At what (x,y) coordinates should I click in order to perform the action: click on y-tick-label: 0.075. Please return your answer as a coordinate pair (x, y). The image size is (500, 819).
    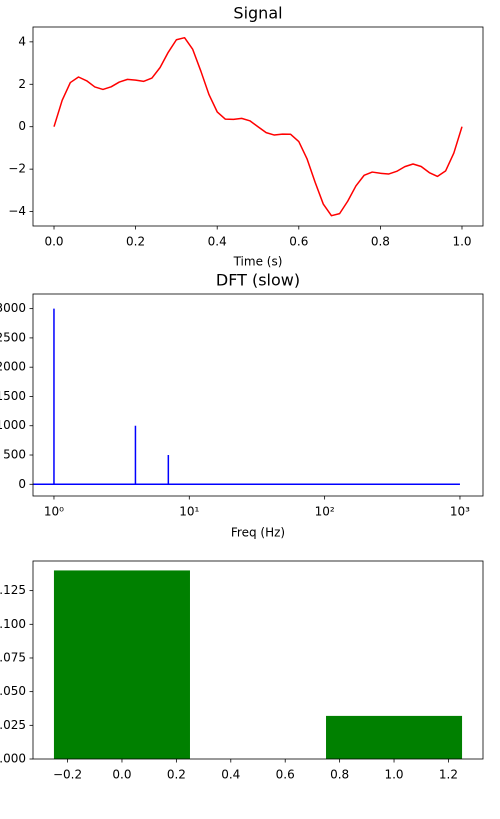
    Looking at the image, I should click on (13, 657).